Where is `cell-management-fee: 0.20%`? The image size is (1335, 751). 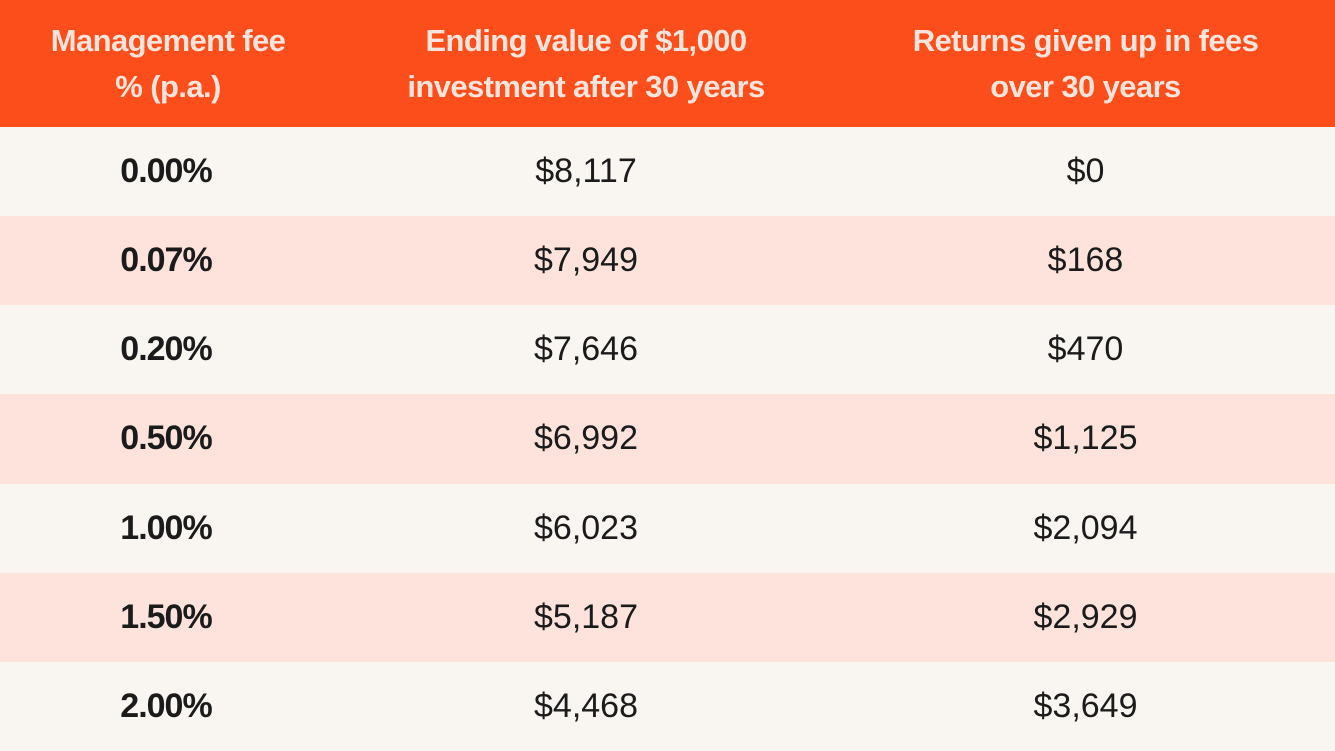
cell-management-fee: 0.20% is located at coordinates (168, 349).